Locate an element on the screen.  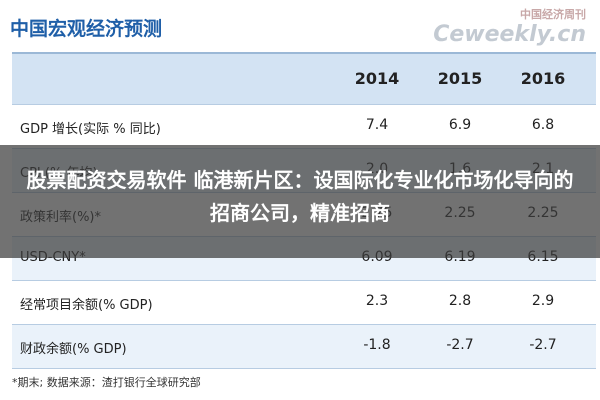
cell: 7.4 is located at coordinates (377, 125).